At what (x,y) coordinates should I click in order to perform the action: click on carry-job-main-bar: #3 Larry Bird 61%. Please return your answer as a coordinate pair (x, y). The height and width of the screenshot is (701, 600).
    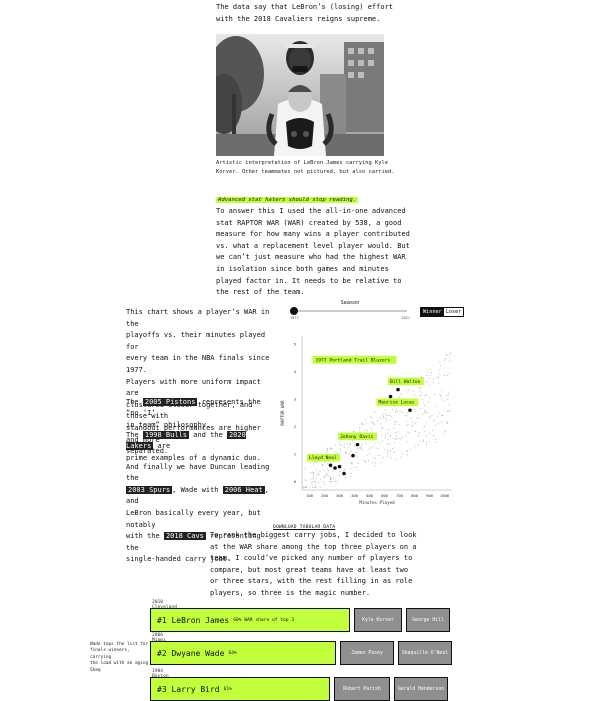
    Looking at the image, I should click on (240, 689).